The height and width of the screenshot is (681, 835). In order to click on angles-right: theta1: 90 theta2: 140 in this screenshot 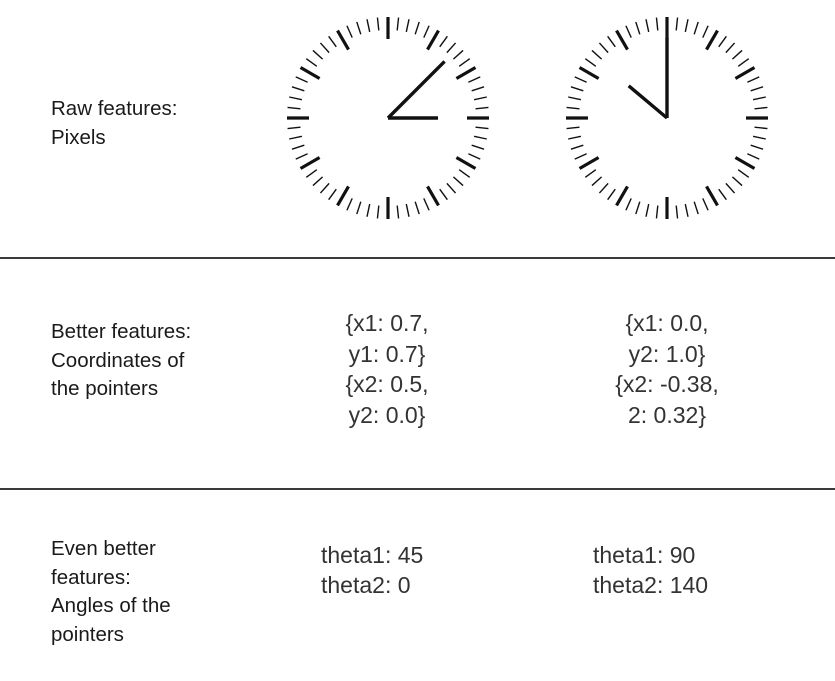, I will do `click(650, 570)`.